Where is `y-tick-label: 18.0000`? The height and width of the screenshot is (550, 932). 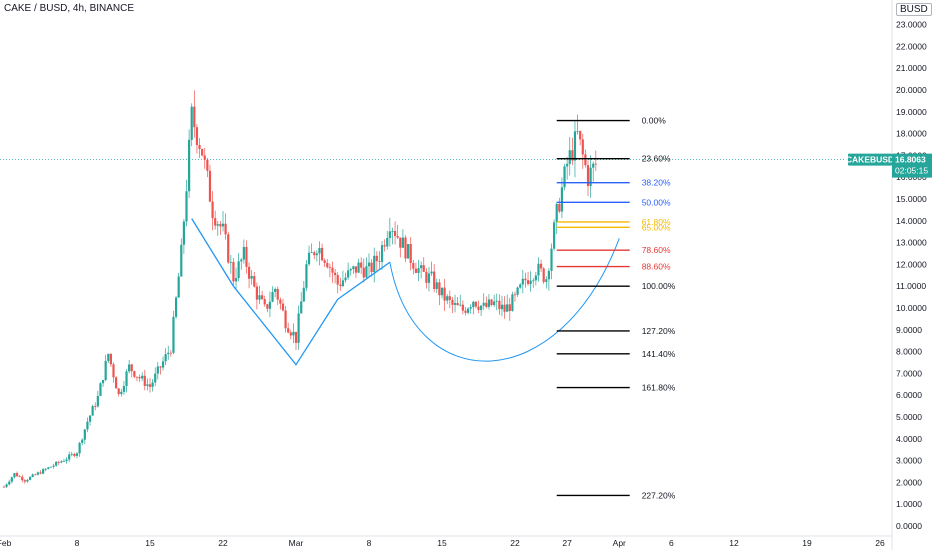
y-tick-label: 18.0000 is located at coordinates (911, 134).